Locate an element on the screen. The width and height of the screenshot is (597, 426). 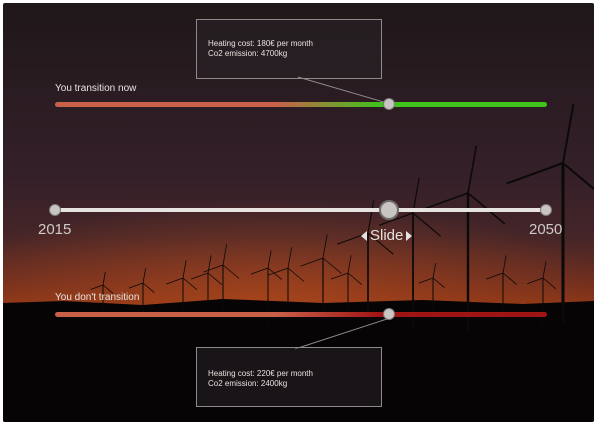
no-transition-heating-cost: Heating cost: 220€ per month is located at coordinates (260, 373).